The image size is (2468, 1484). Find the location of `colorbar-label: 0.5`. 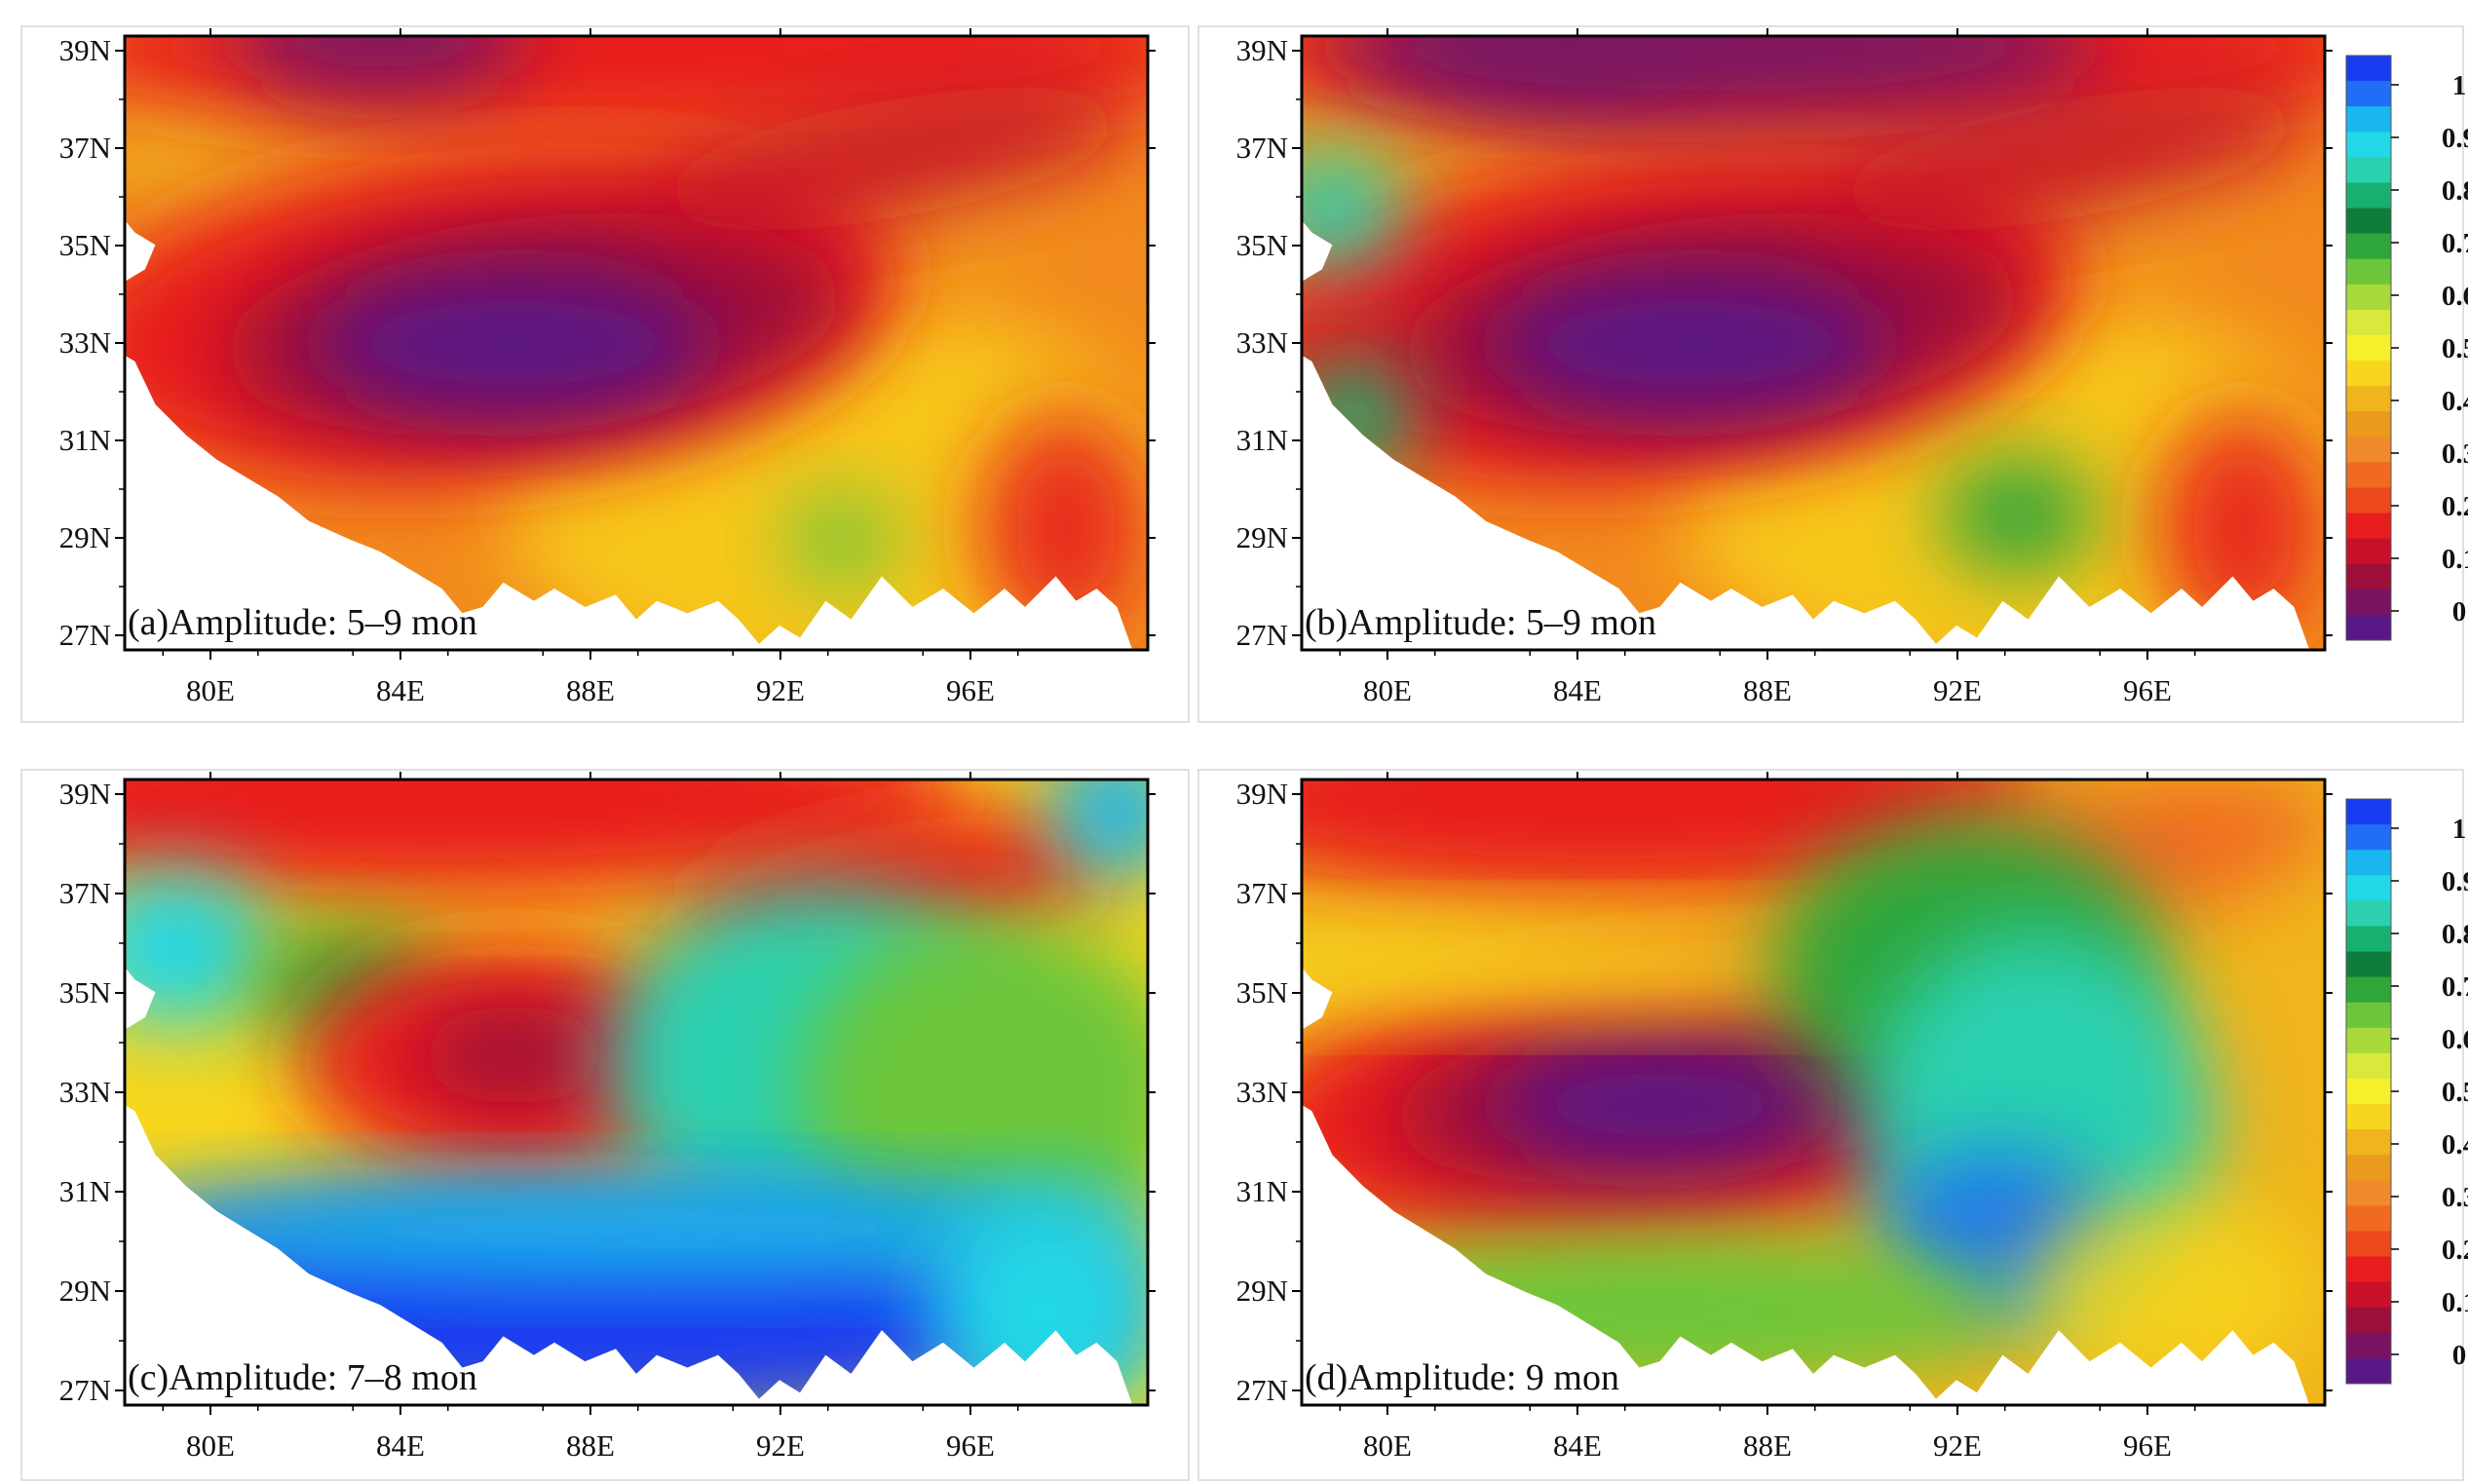

colorbar-label: 0.5 is located at coordinates (2455, 1092).